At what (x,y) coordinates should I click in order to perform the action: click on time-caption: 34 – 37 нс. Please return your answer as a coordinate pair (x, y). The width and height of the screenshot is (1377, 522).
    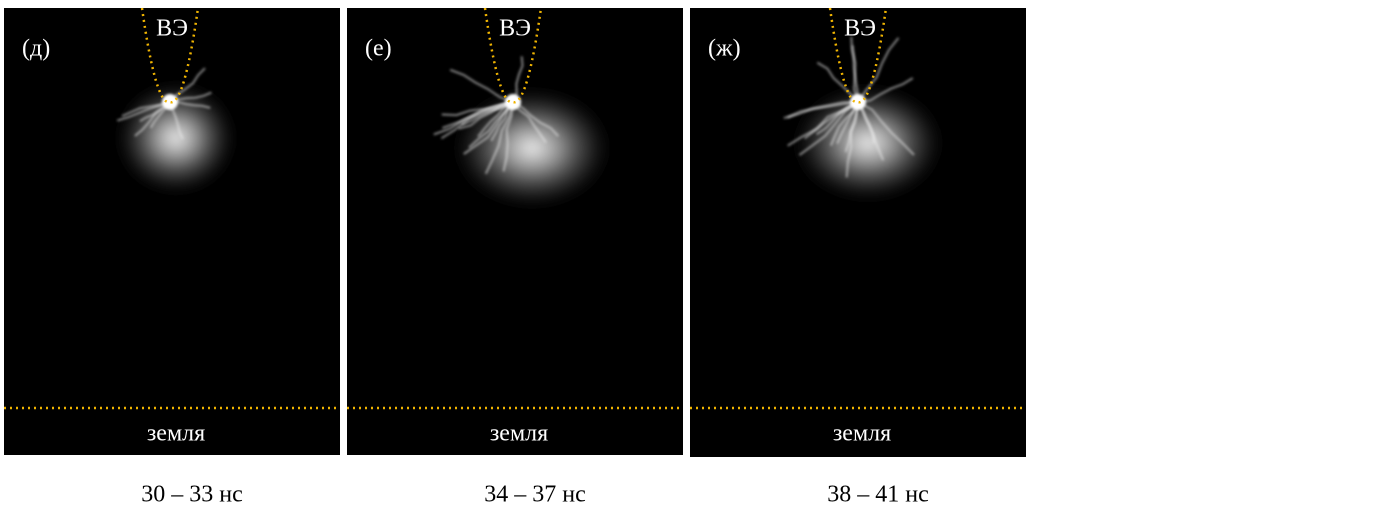
    Looking at the image, I should click on (535, 495).